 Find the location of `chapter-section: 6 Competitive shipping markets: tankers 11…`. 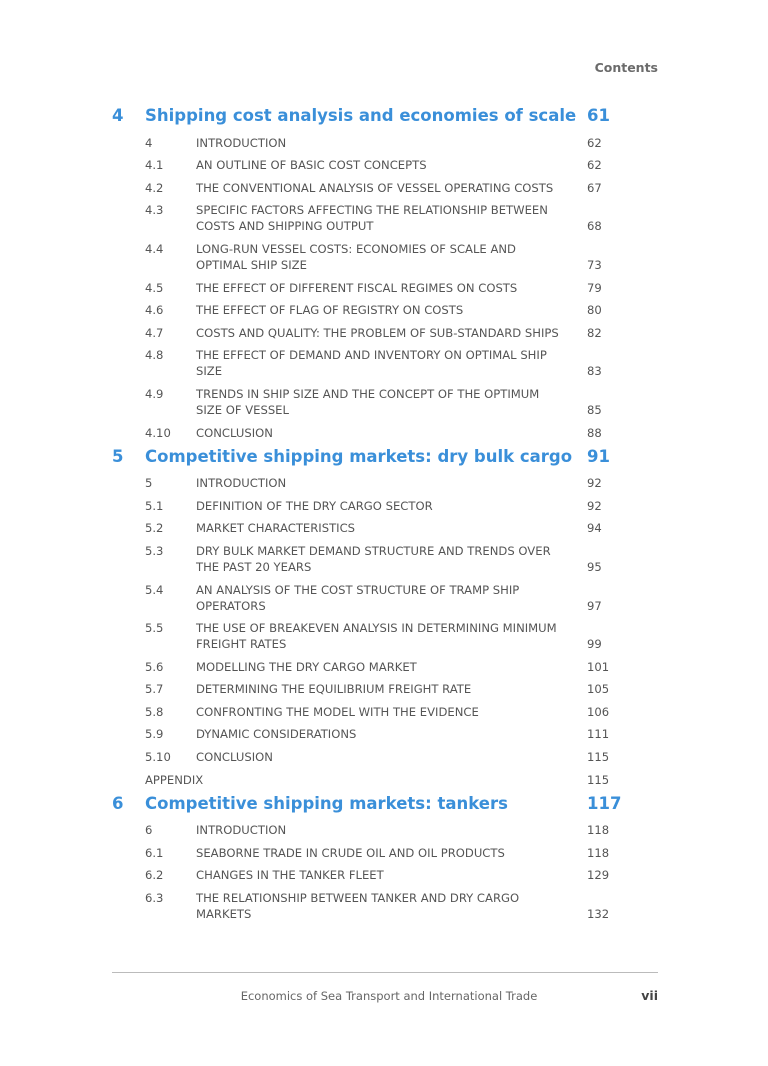

chapter-section: 6 Competitive shipping markets: tankers 11… is located at coordinates (367, 857).